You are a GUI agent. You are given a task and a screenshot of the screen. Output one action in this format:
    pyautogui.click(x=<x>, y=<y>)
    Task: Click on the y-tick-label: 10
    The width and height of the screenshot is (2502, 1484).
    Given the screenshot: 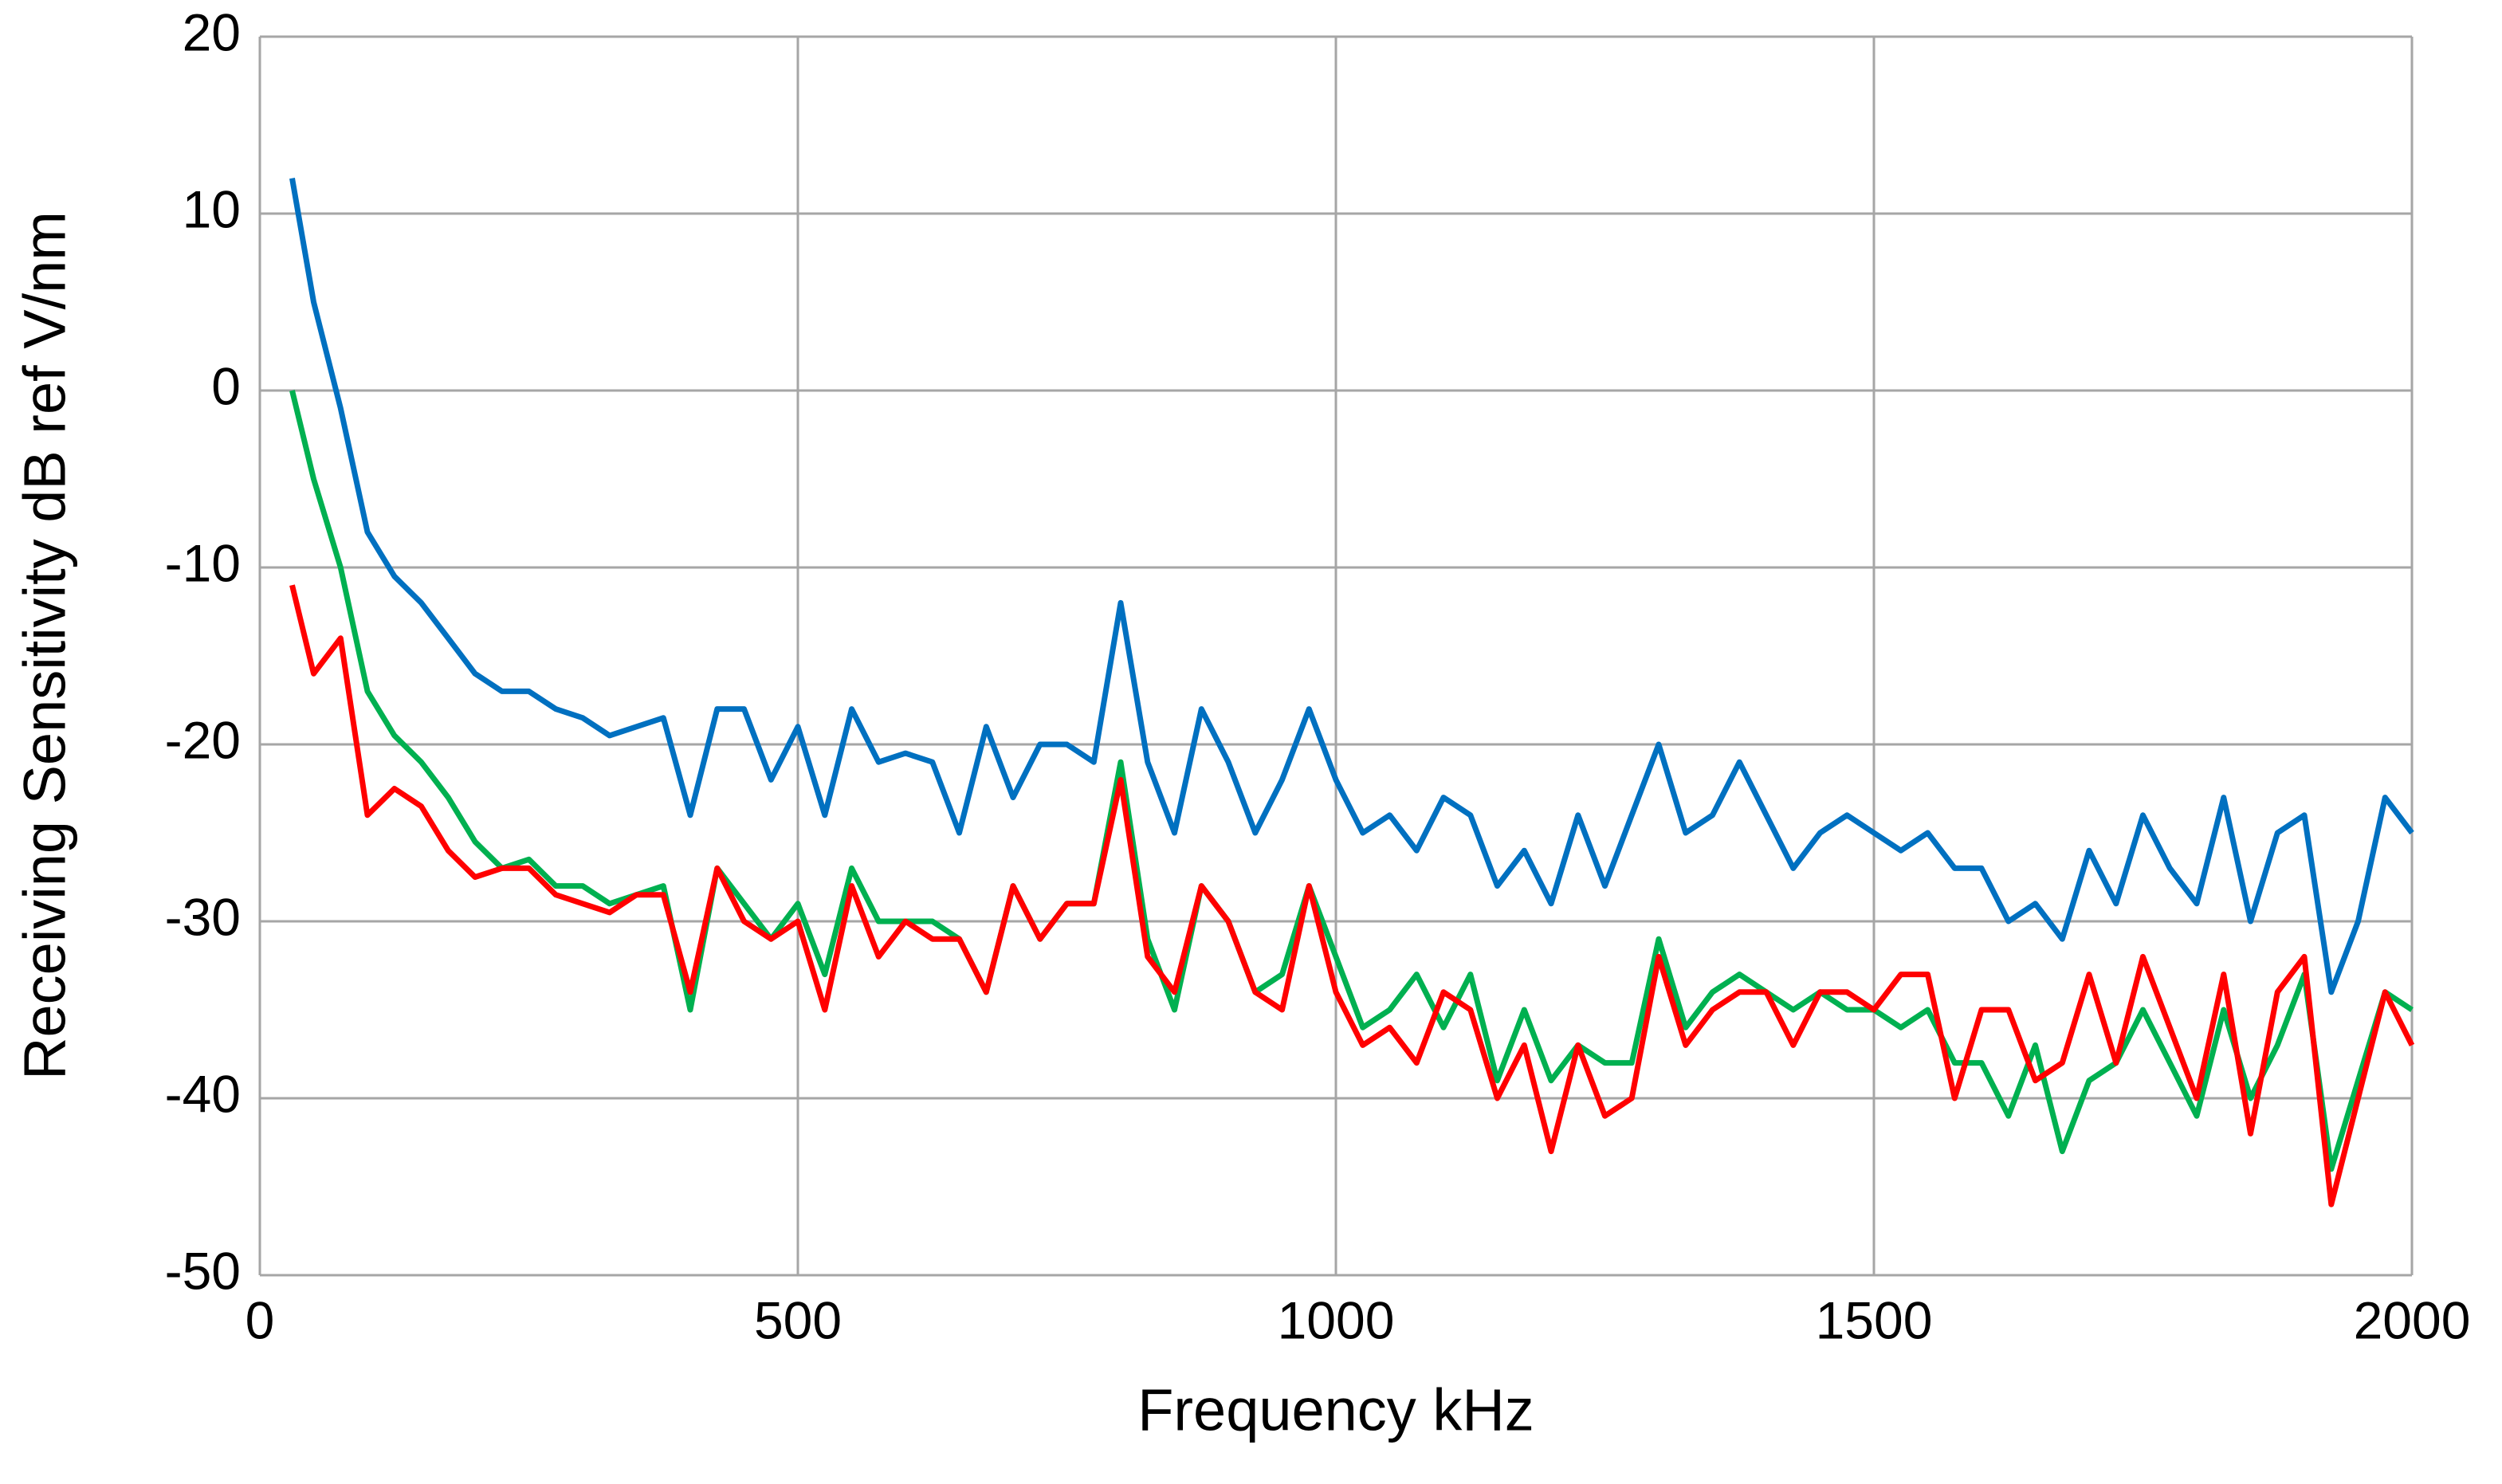 What is the action you would take?
    pyautogui.click(x=212, y=208)
    